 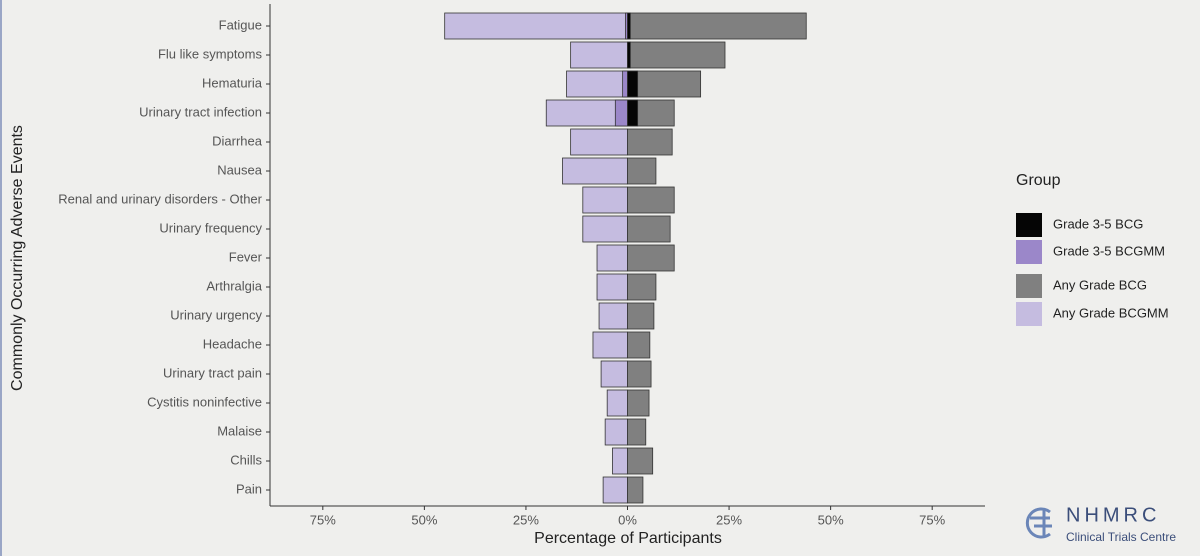 What do you see at coordinates (212, 372) in the screenshot?
I see `y-tick-label: Urinary tract pain` at bounding box center [212, 372].